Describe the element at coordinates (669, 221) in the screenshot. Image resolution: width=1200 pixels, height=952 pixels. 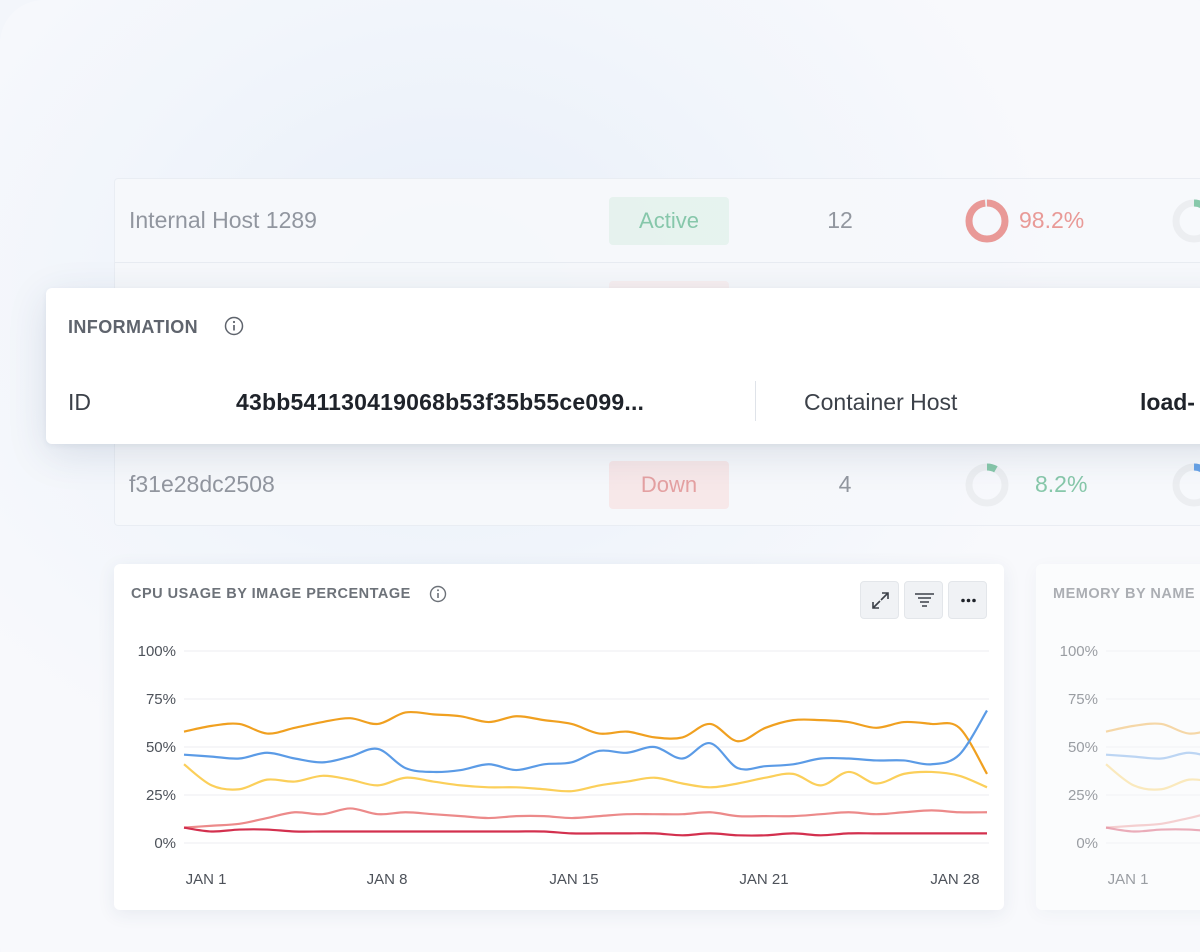
I see `status-badge: Active` at that location.